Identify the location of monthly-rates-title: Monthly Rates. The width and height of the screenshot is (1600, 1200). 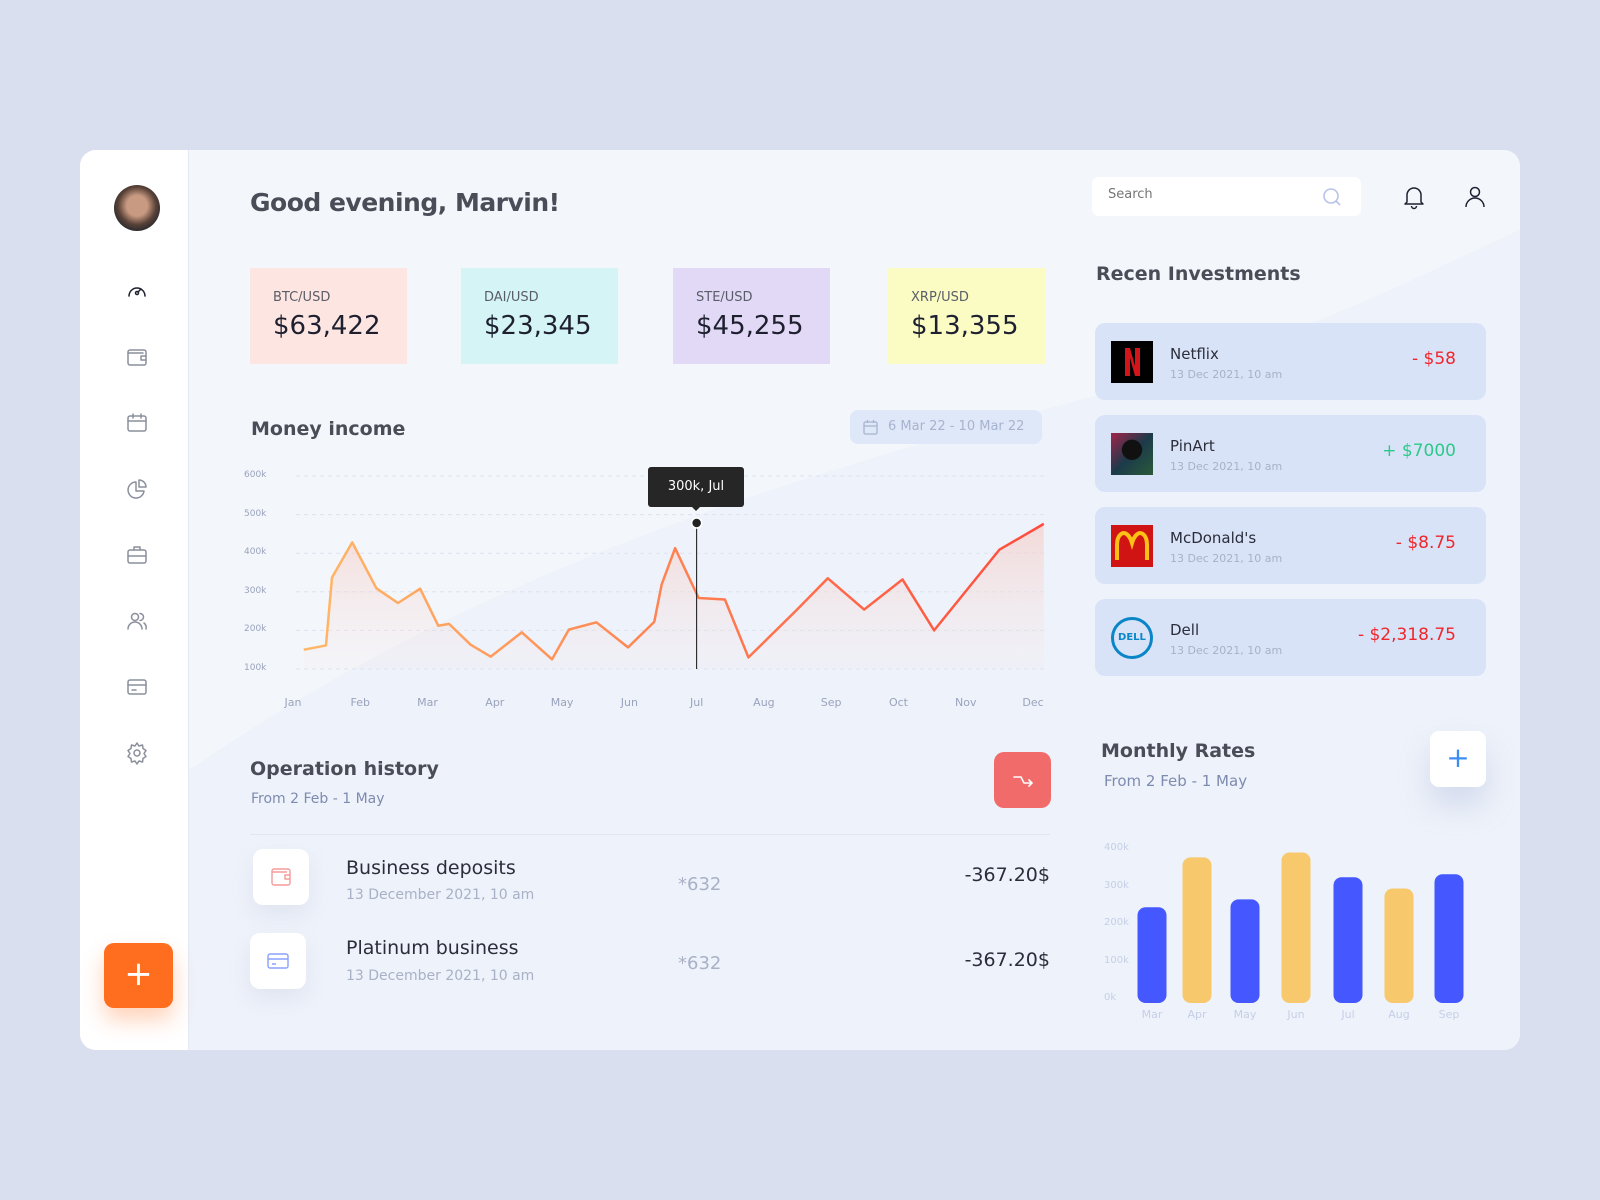
(1178, 751).